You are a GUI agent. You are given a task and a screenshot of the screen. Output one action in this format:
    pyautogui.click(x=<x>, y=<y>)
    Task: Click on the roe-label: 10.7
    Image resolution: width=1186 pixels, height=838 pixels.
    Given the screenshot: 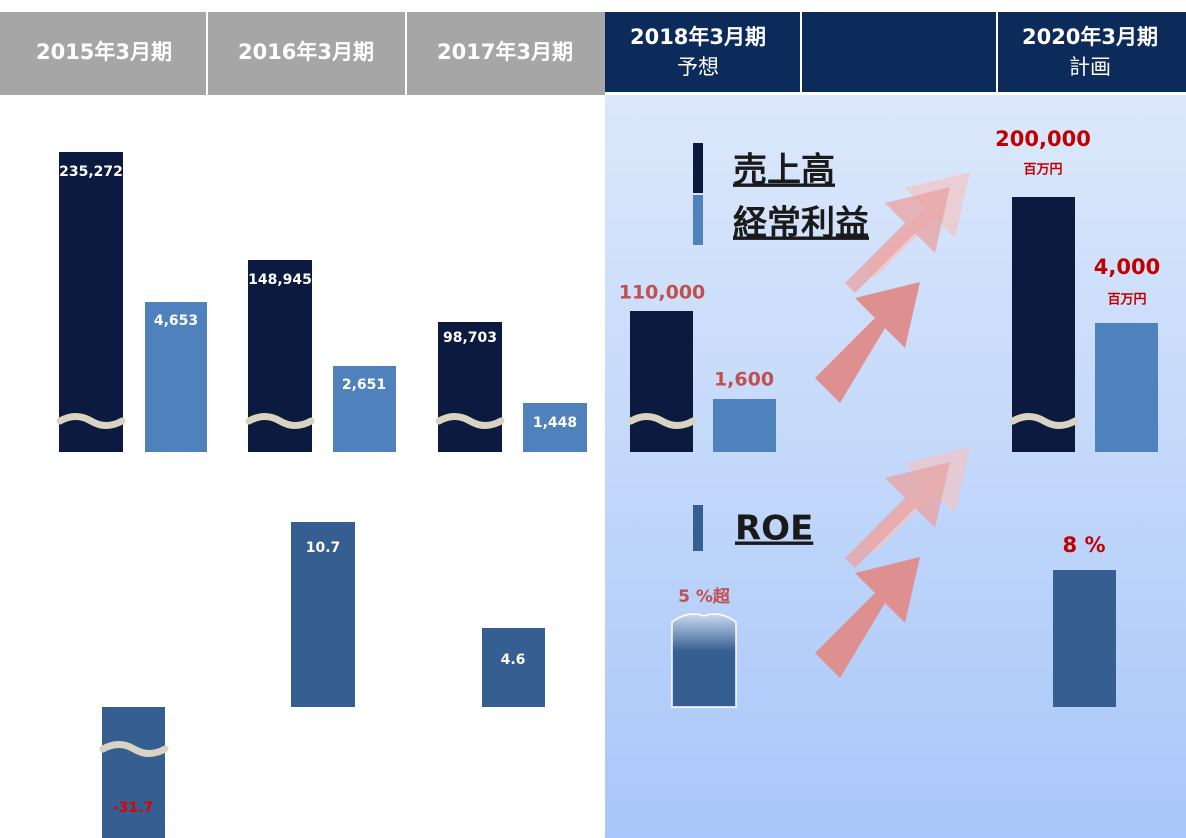 What is the action you would take?
    pyautogui.click(x=323, y=548)
    